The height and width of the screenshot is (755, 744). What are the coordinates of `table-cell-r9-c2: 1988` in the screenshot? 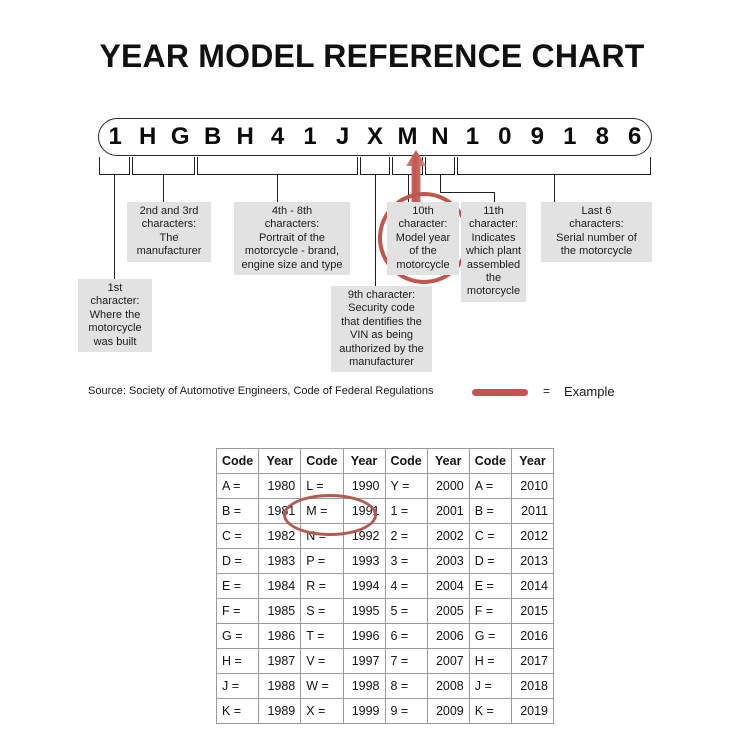 It's located at (280, 686).